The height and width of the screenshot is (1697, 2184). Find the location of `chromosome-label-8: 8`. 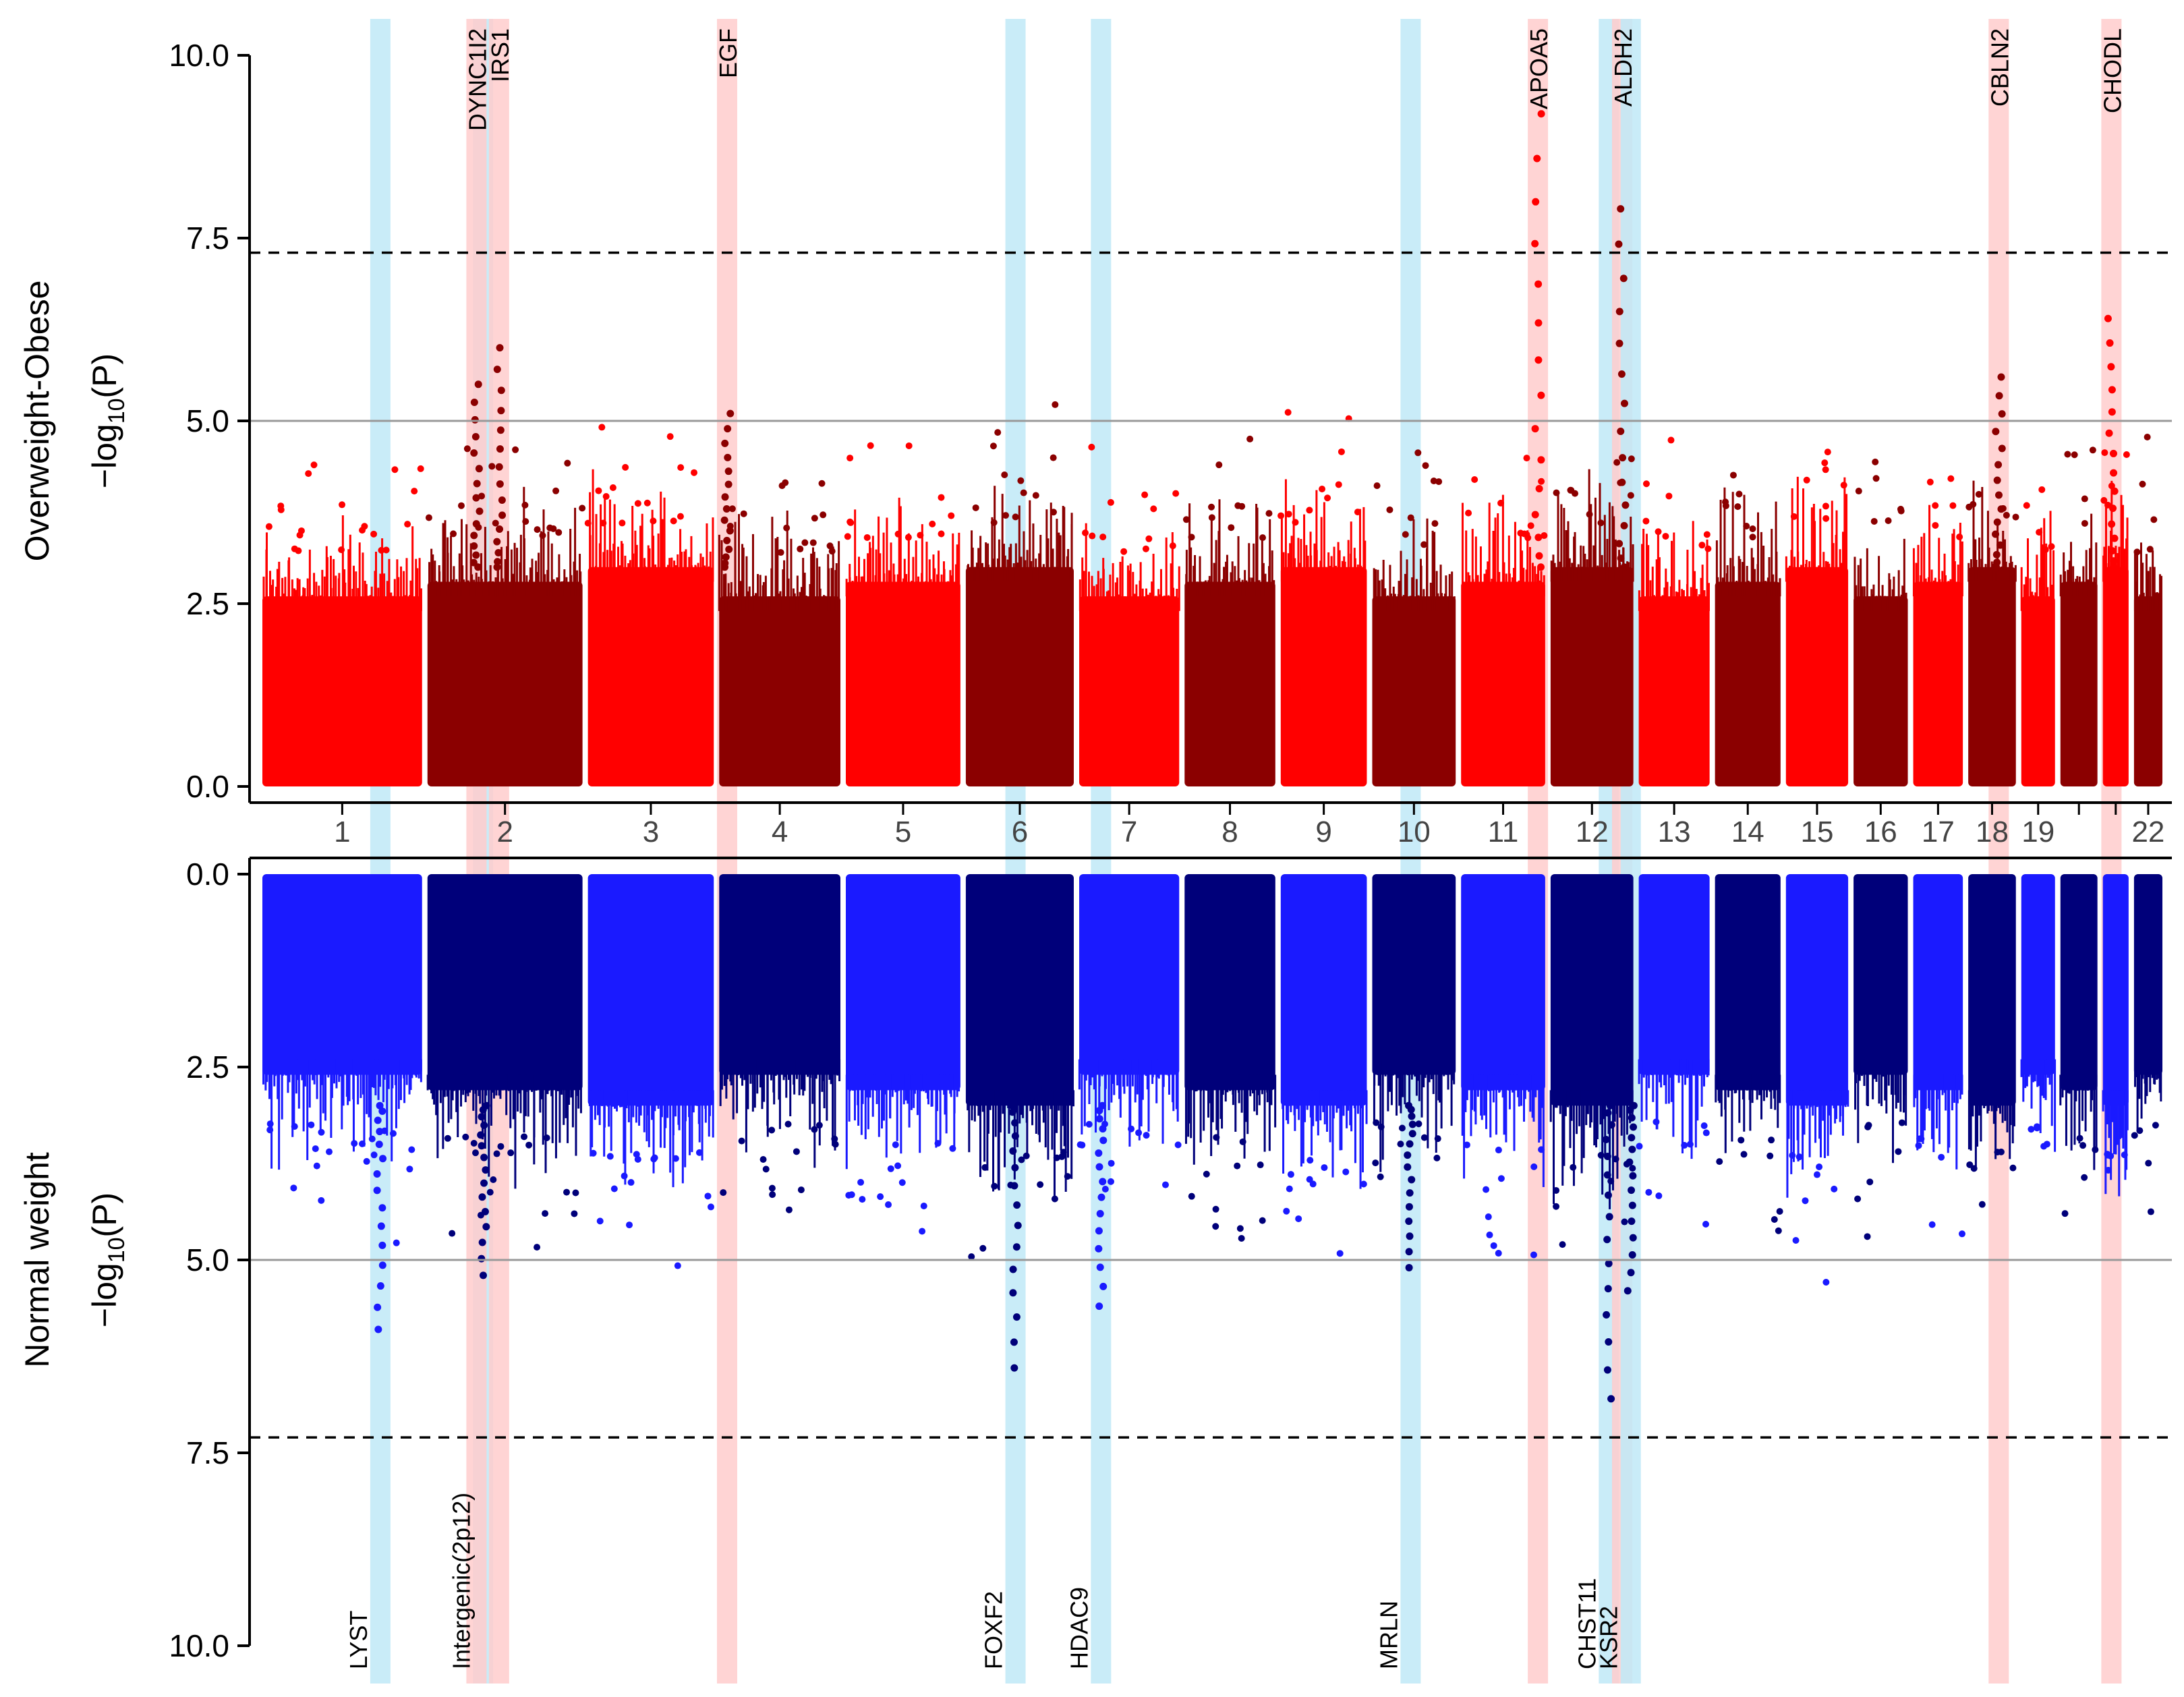

chromosome-label-8: 8 is located at coordinates (1230, 832).